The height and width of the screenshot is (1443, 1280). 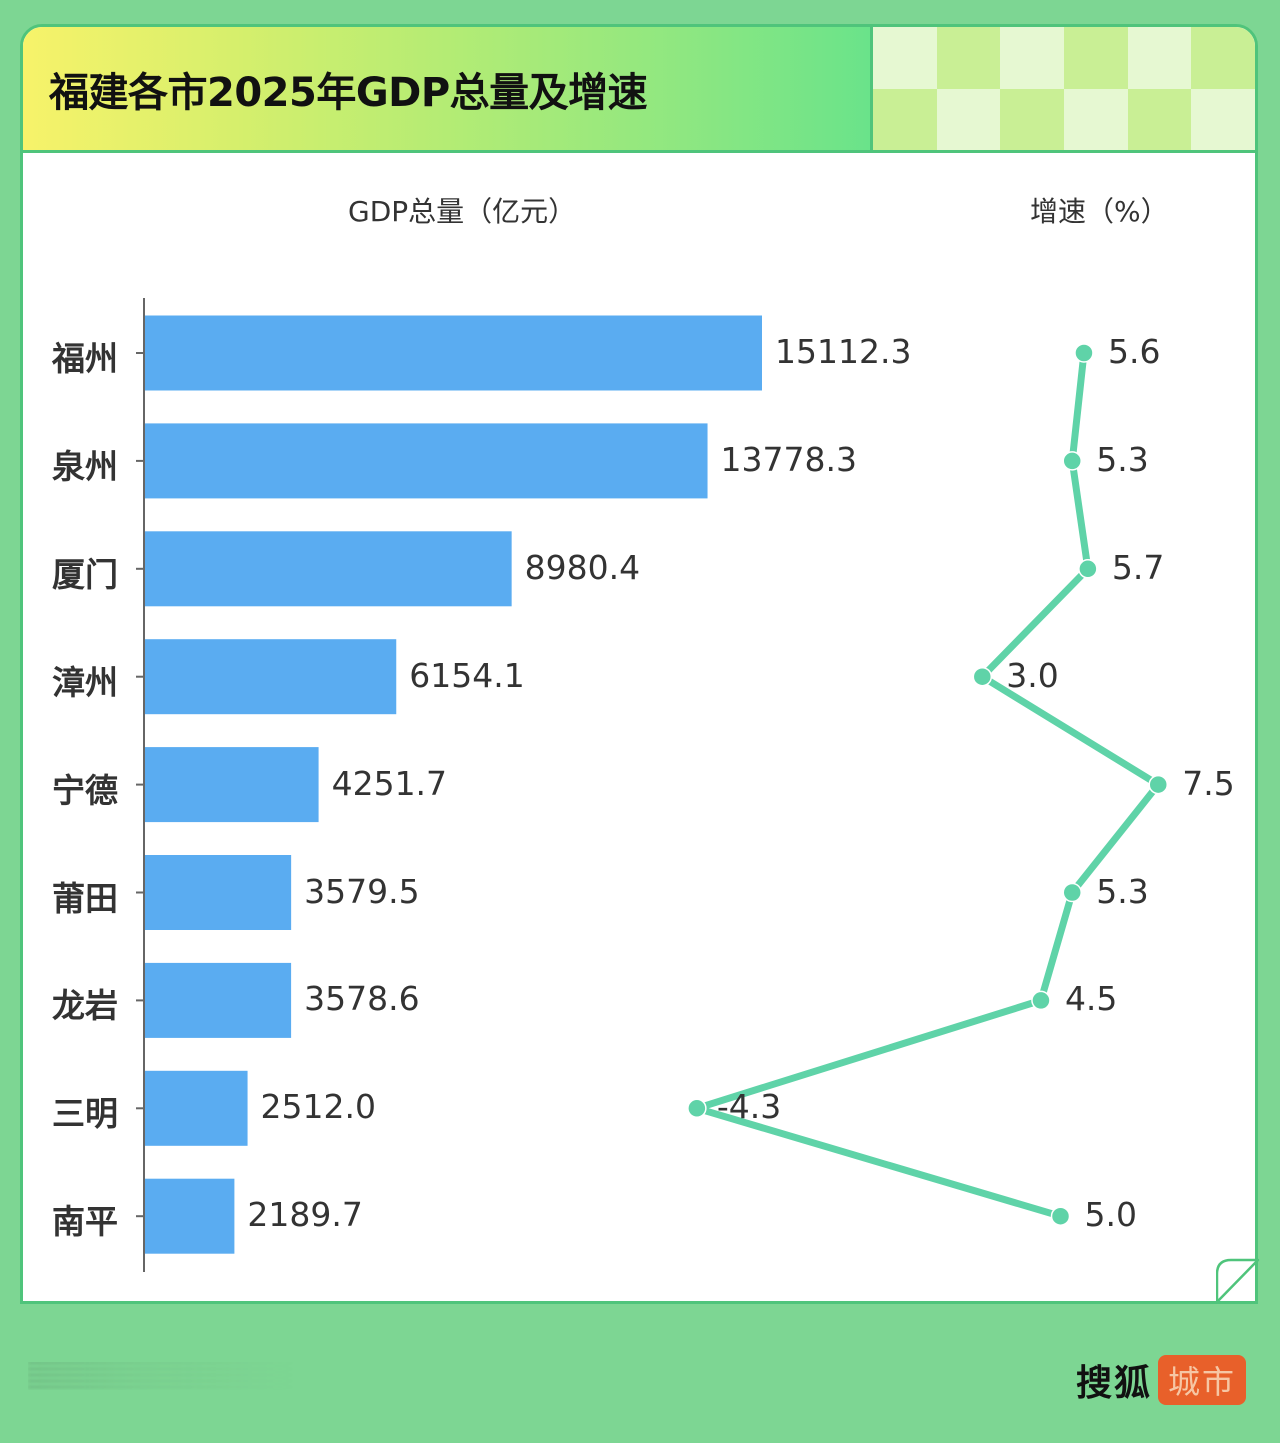 I want to click on title-banner: 福建各市2025年GDP总量及增速, so click(x=448, y=88).